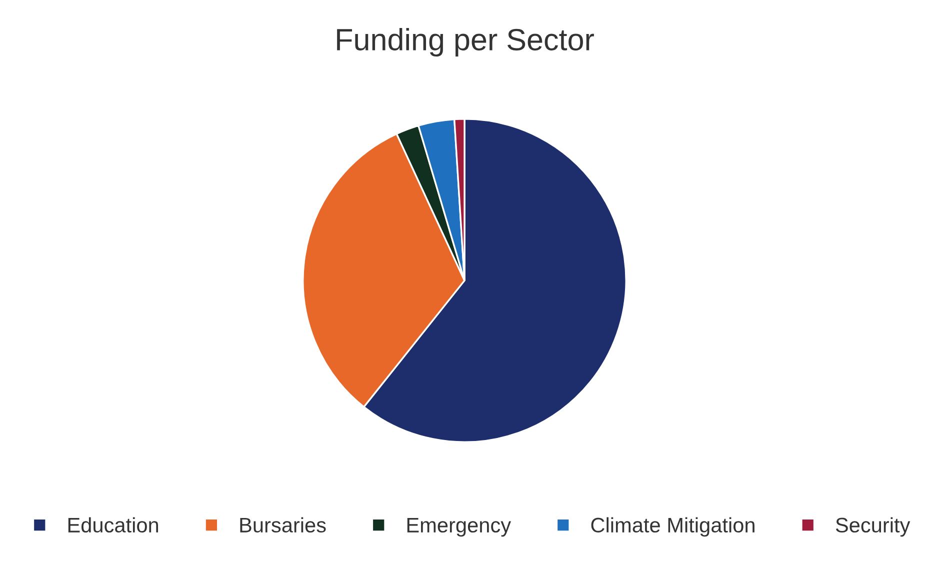 The image size is (929, 561). Describe the element at coordinates (873, 527) in the screenshot. I see `legend-label: Security` at that location.